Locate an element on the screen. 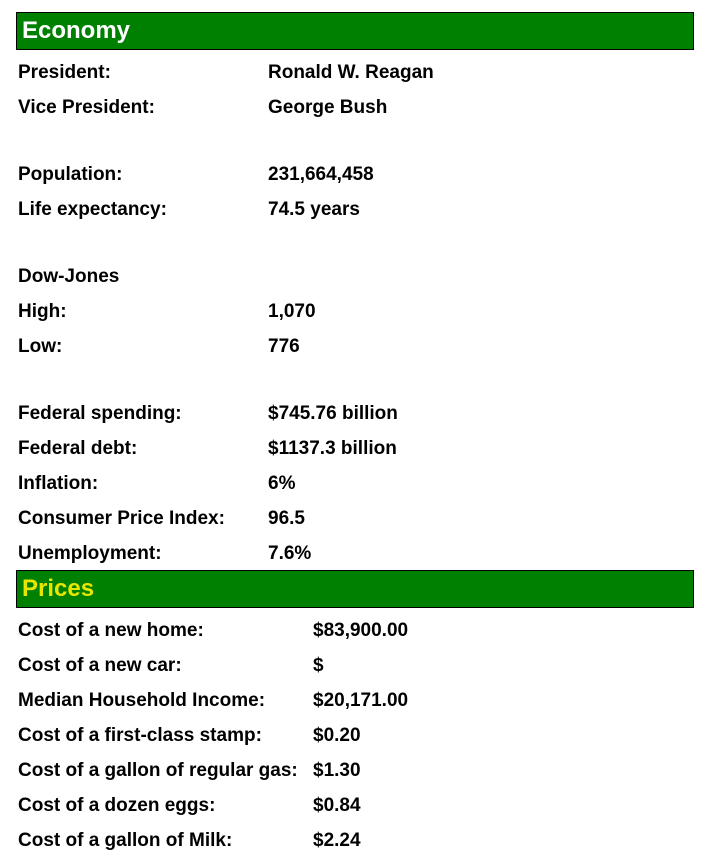 This screenshot has width=716, height=866. row-value: 74.5 years is located at coordinates (314, 209).